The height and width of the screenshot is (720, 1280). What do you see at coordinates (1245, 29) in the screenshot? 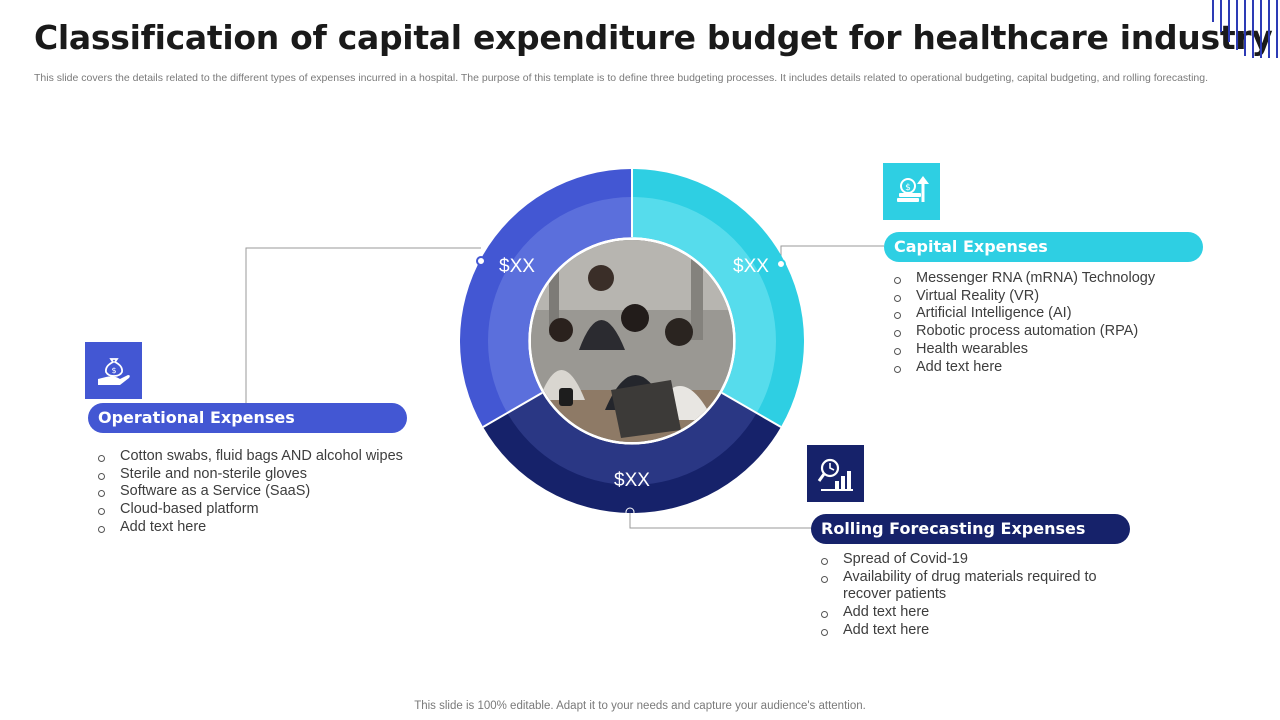
I see `decorative-stripes` at bounding box center [1245, 29].